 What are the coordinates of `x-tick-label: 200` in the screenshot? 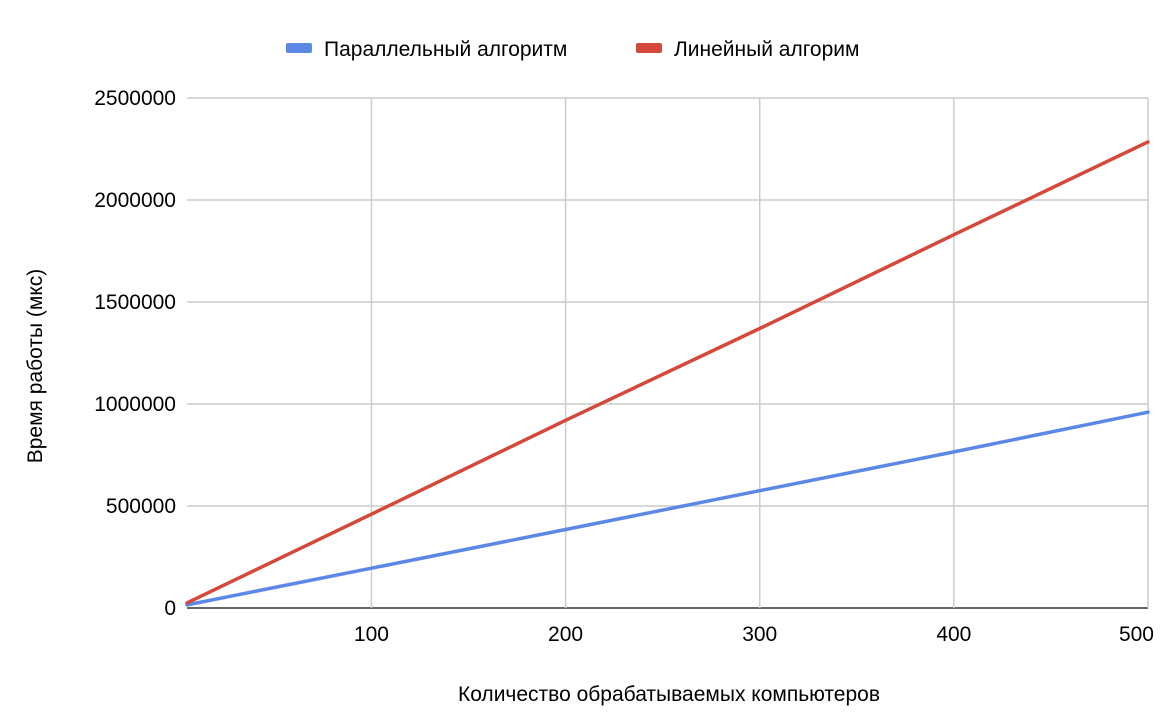 It's located at (565, 634).